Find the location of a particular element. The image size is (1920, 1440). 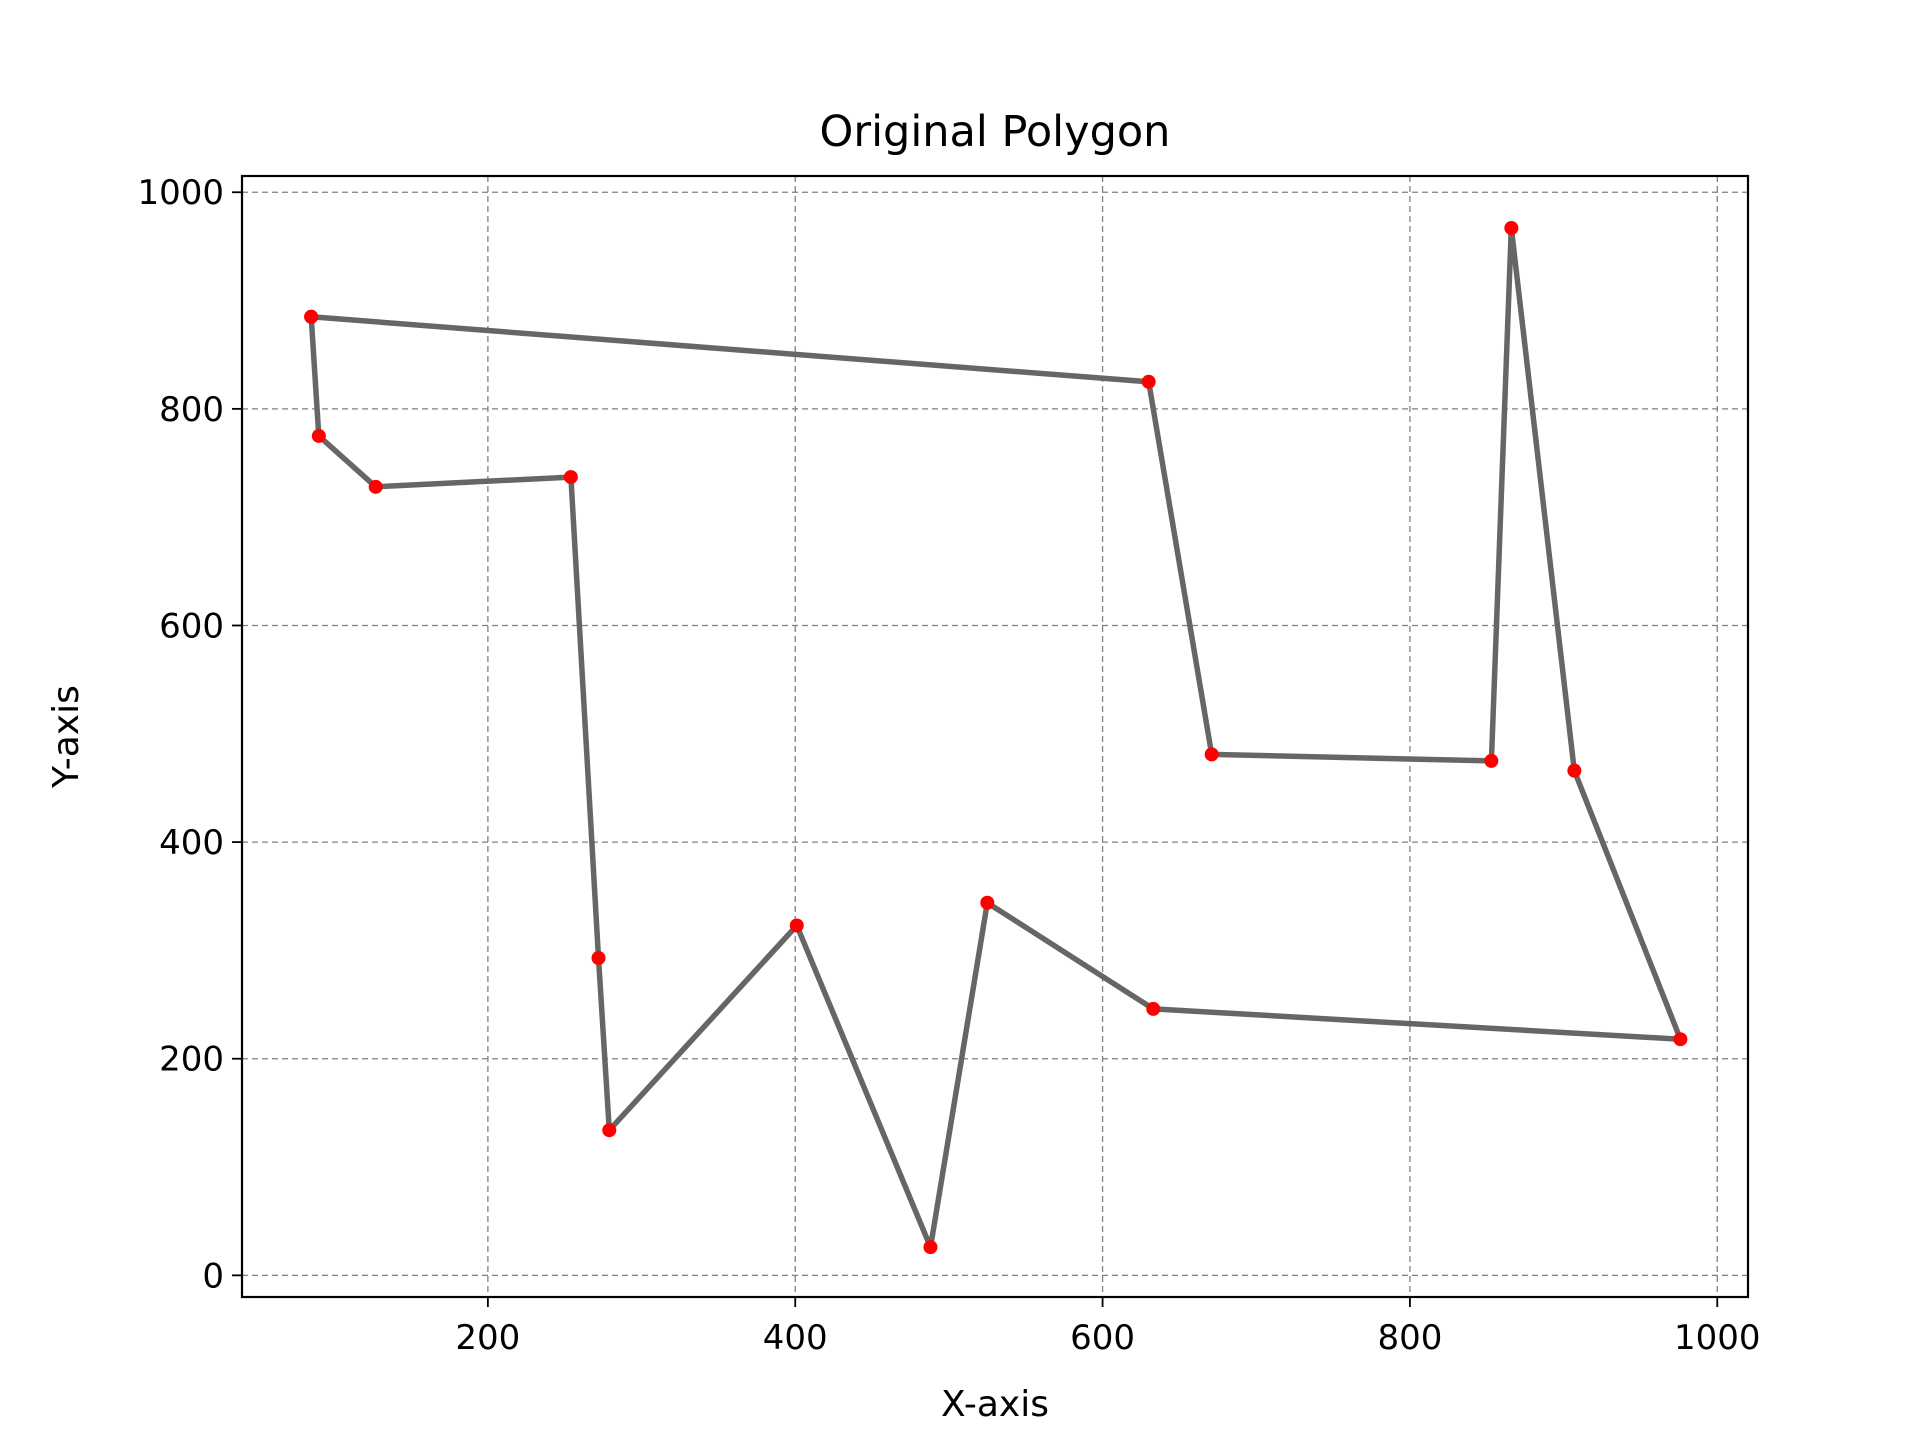

y-axis-title: Y-axis is located at coordinates (66, 737).